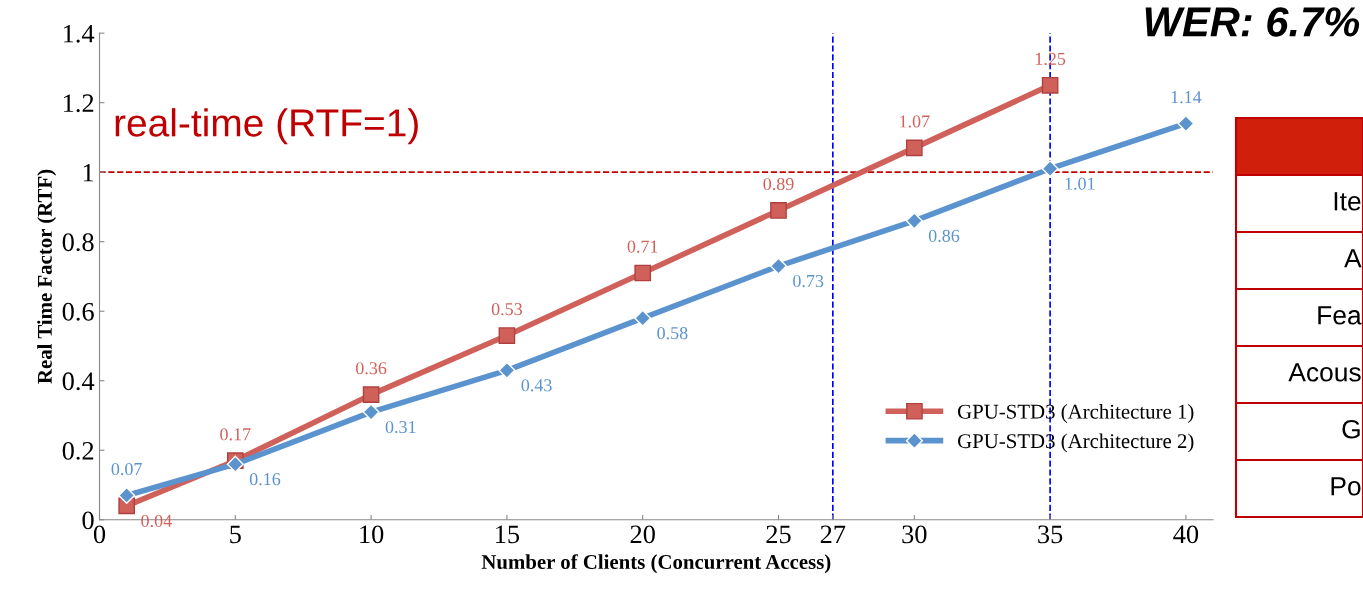  I want to click on x-tick-label: 27, so click(833, 534).